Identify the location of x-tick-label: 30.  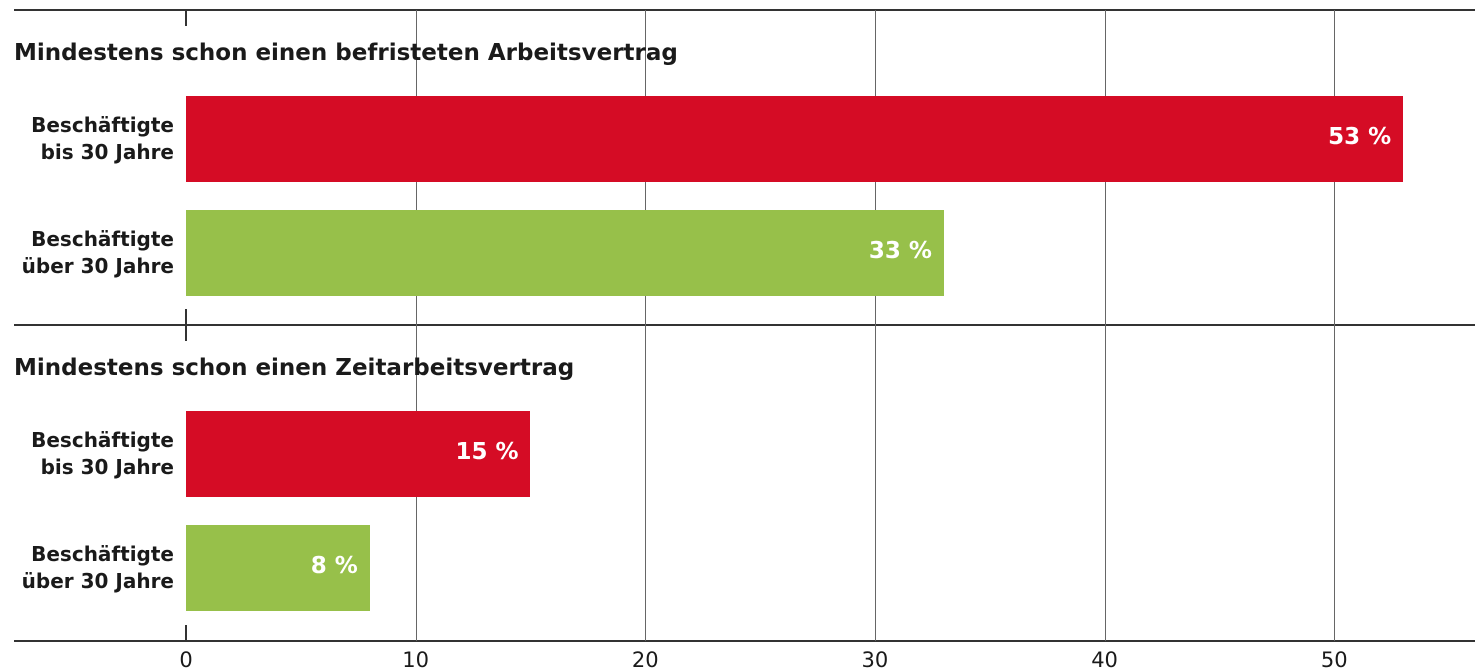
(875, 659).